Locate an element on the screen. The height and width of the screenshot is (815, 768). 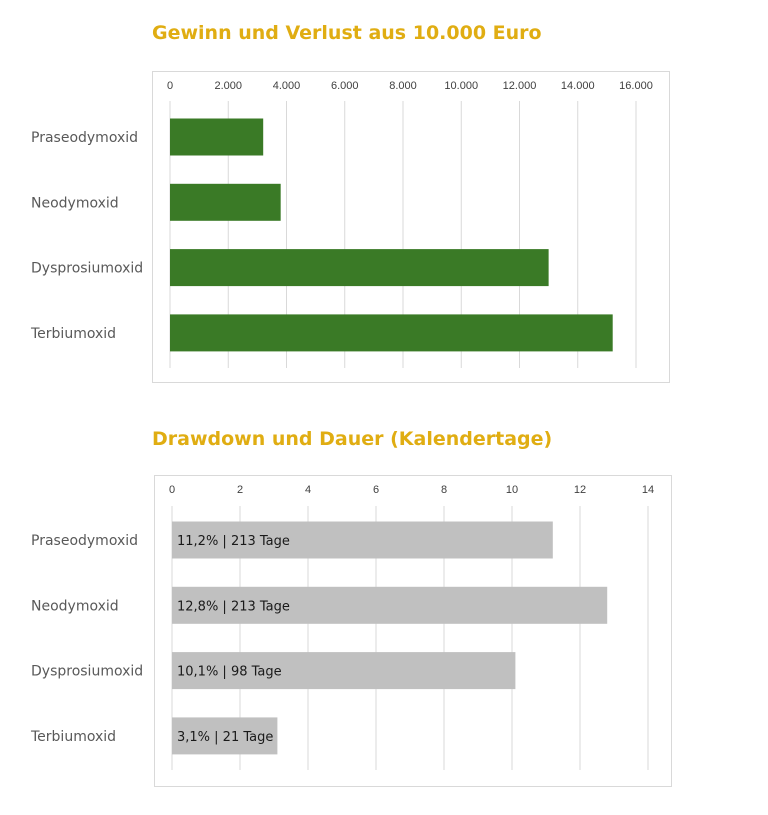
x-tick-label: 8.000 is located at coordinates (403, 86).